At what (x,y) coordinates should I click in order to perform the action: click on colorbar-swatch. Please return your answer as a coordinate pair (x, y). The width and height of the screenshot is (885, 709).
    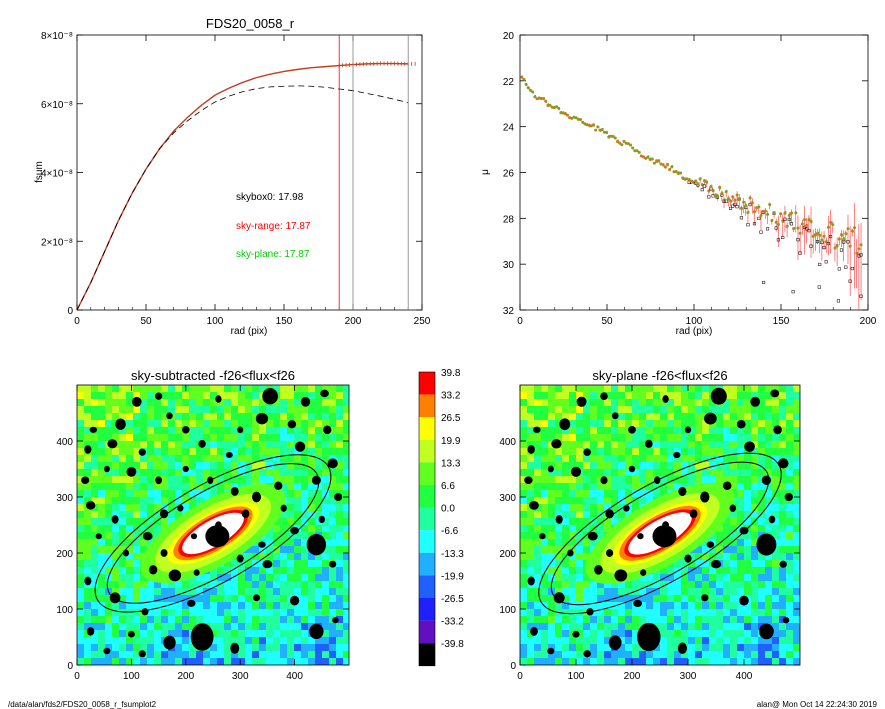
    Looking at the image, I should click on (427, 519).